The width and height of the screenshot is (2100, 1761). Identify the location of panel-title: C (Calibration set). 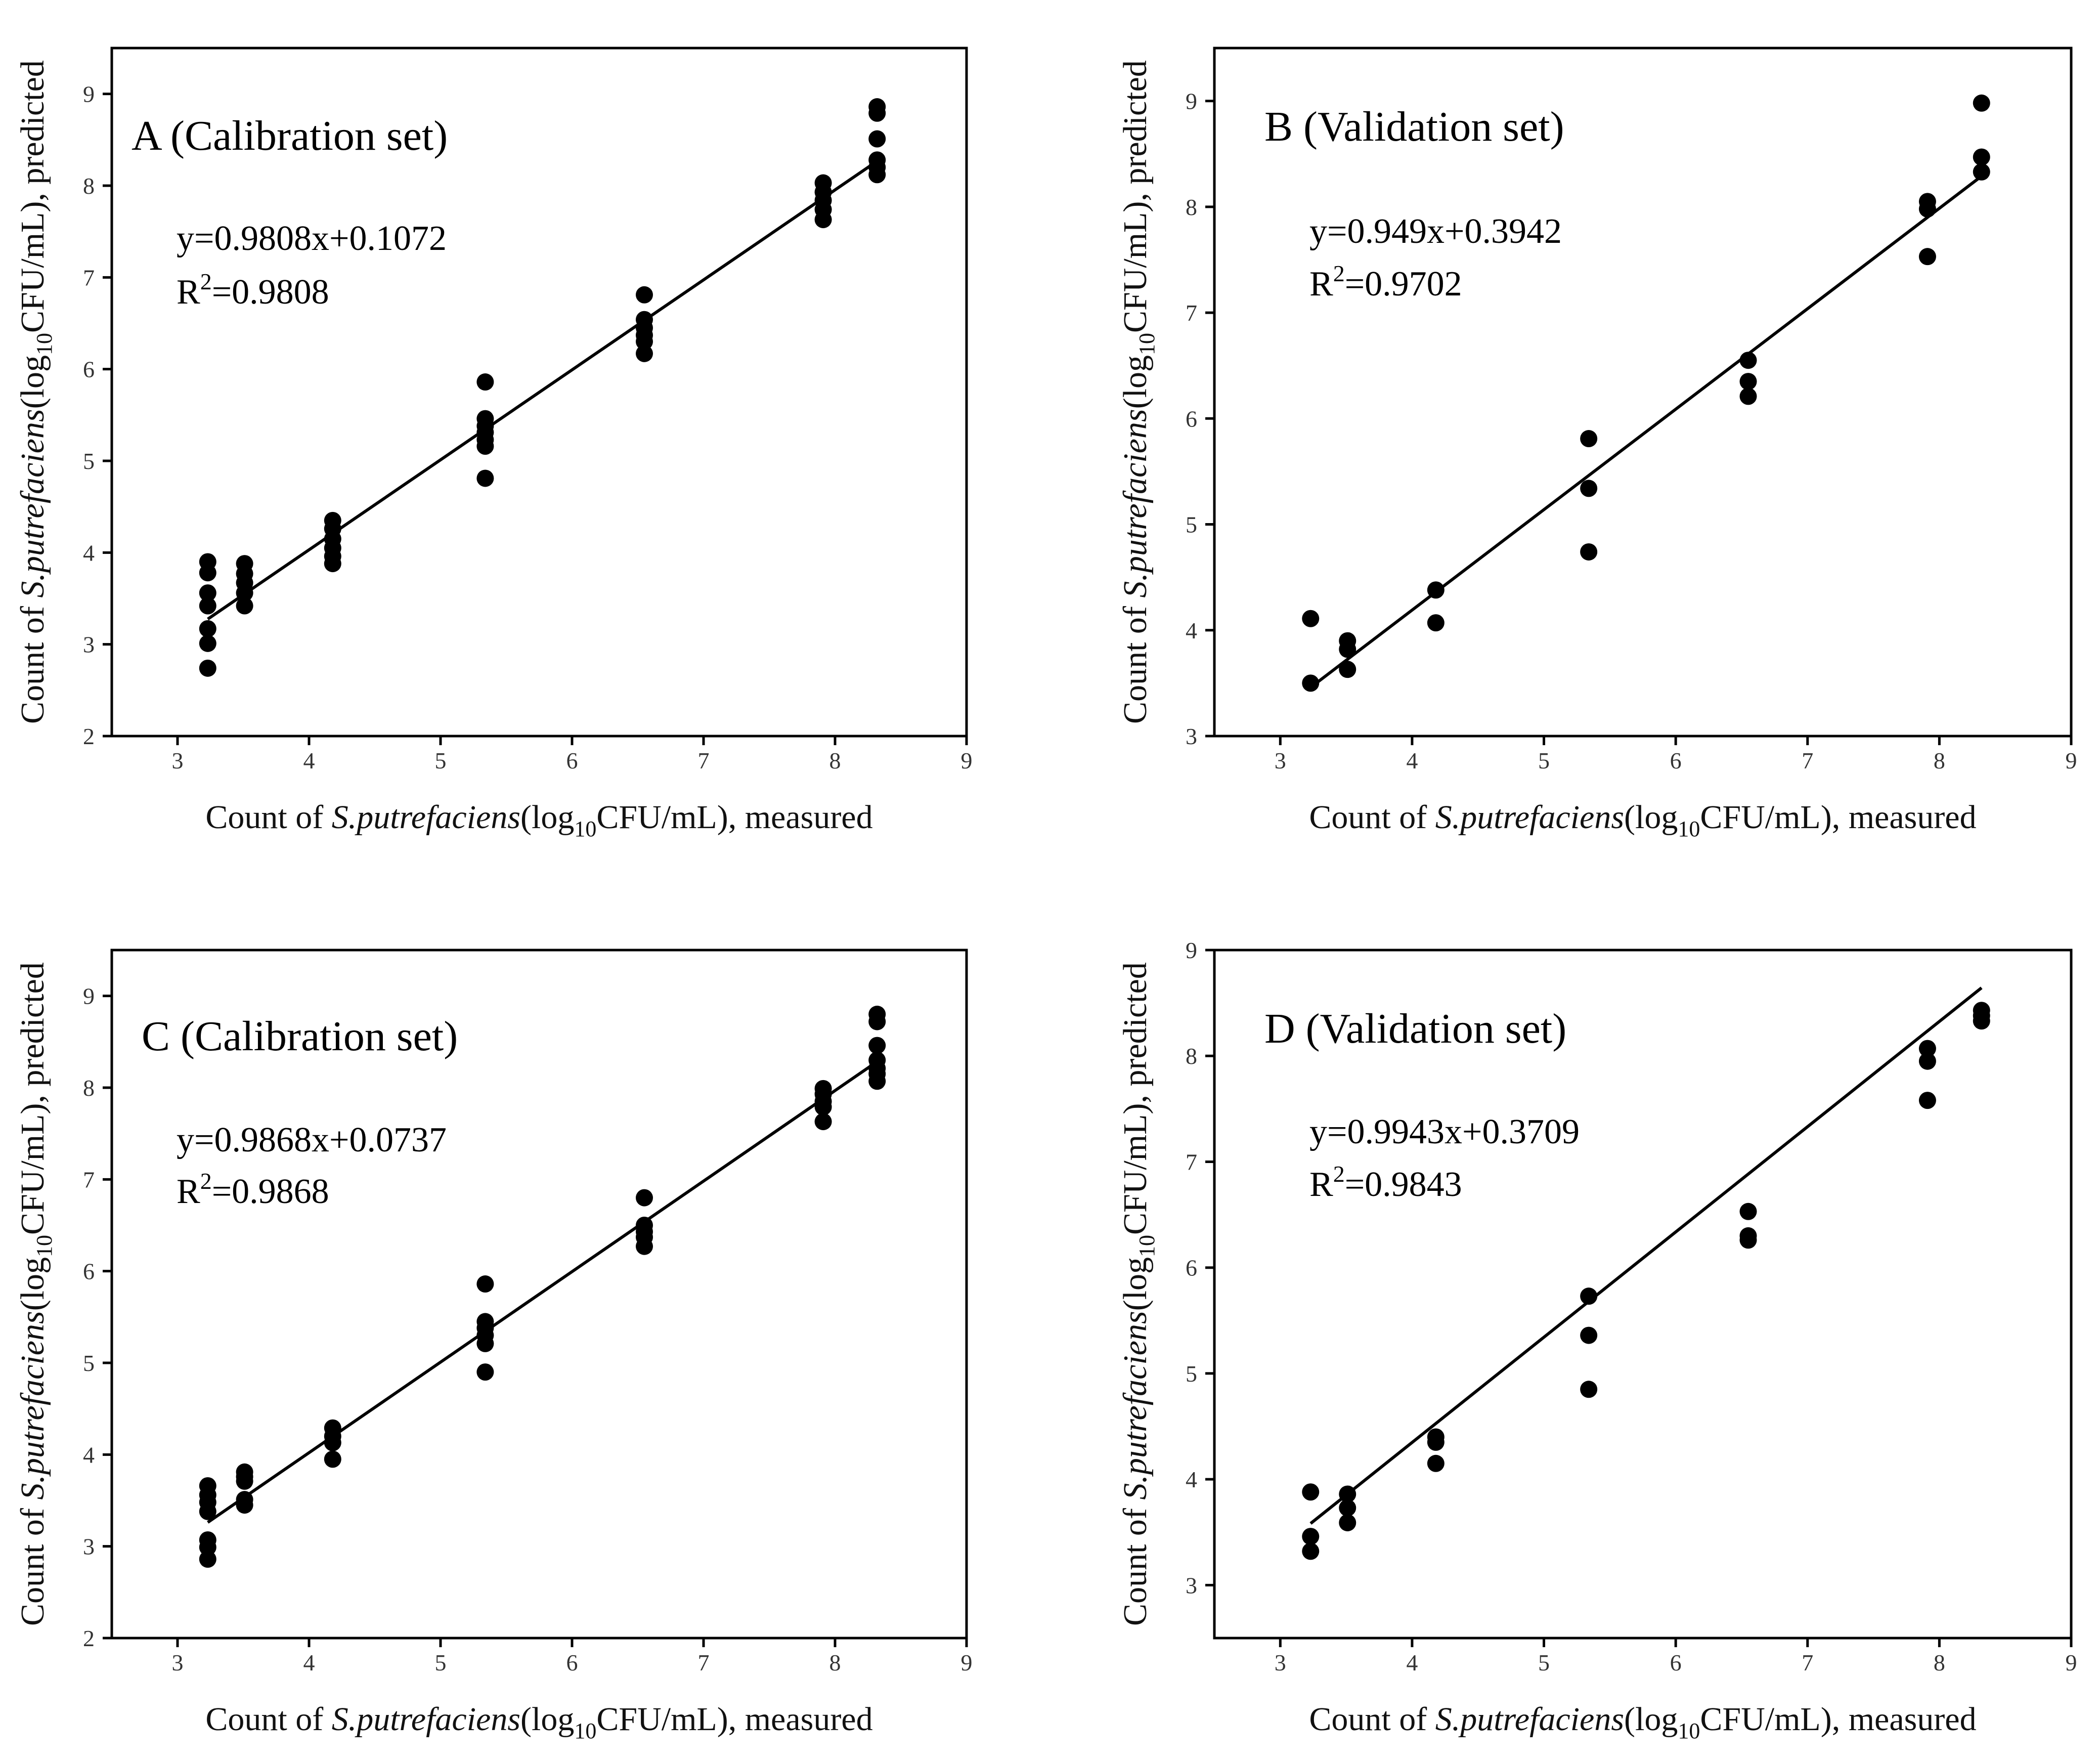
(300, 1036).